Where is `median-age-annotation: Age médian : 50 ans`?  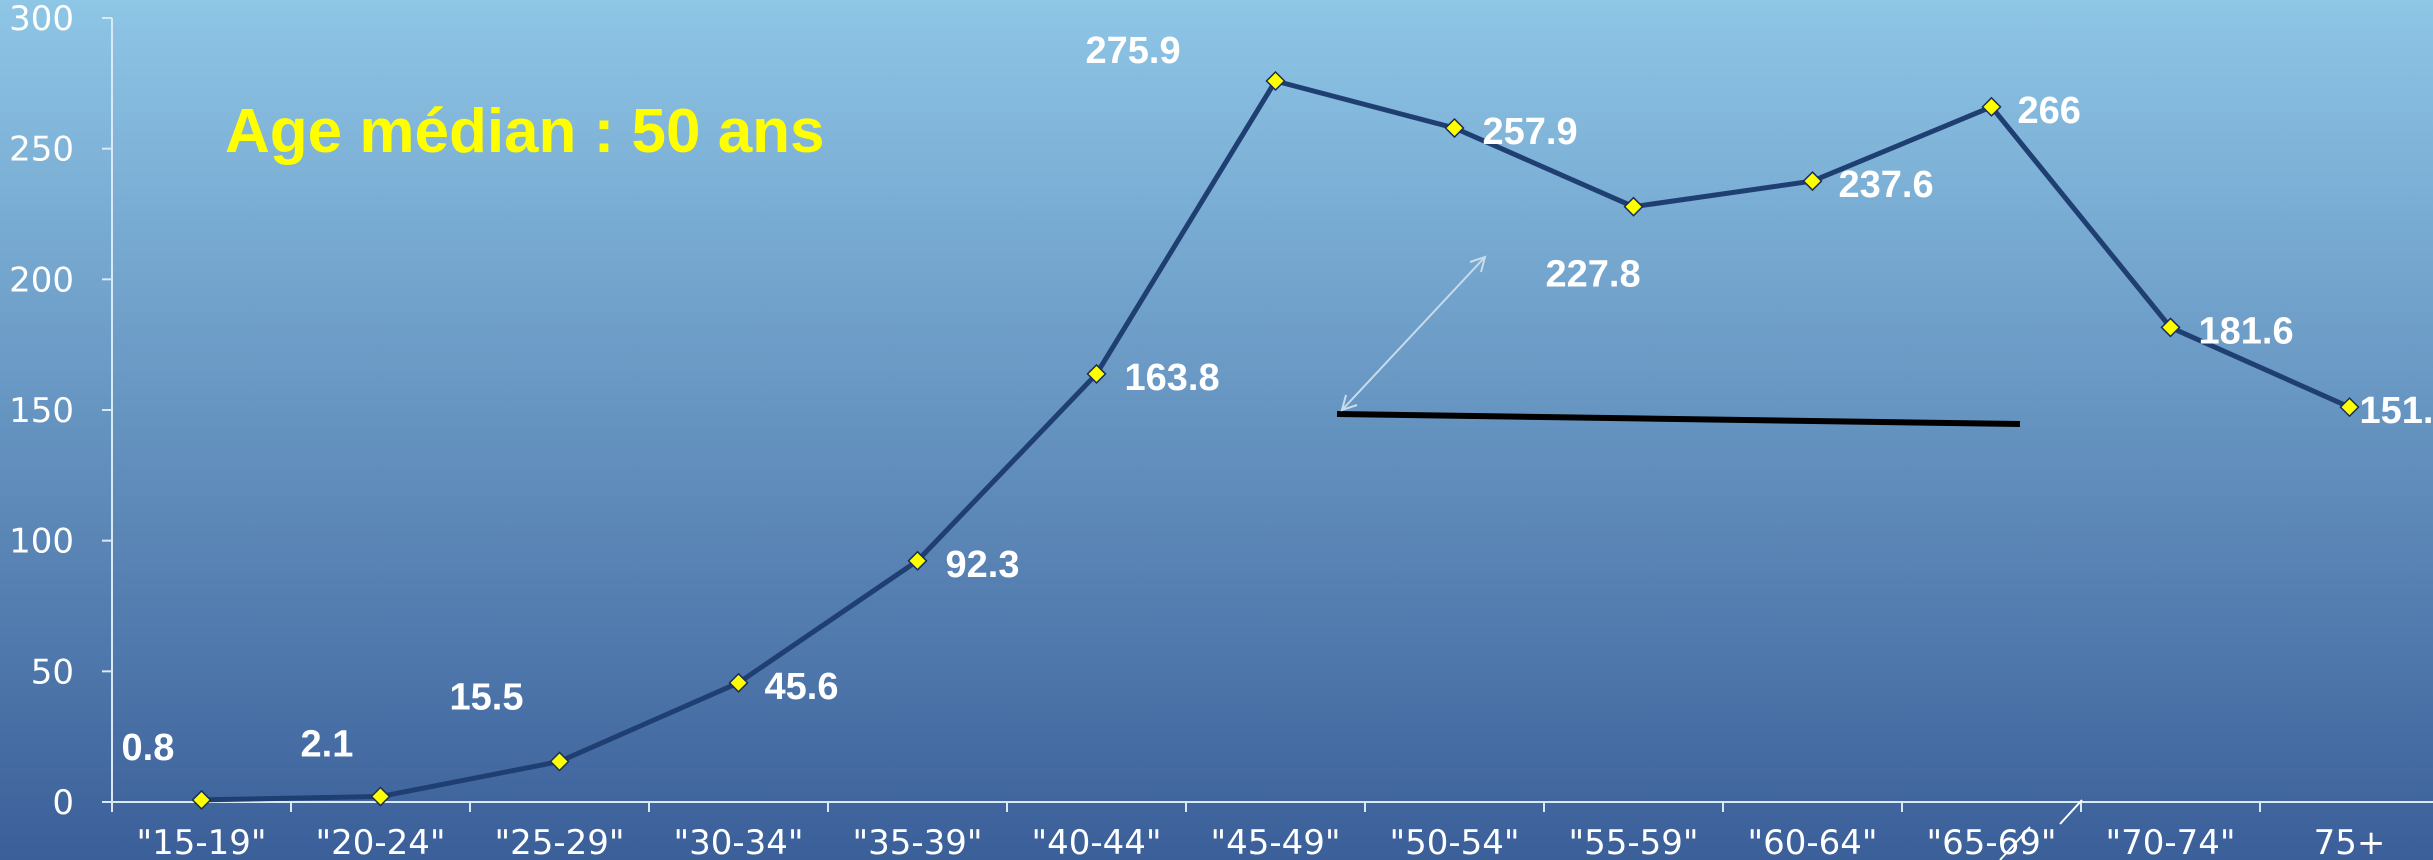 median-age-annotation: Age médian : 50 ans is located at coordinates (525, 131).